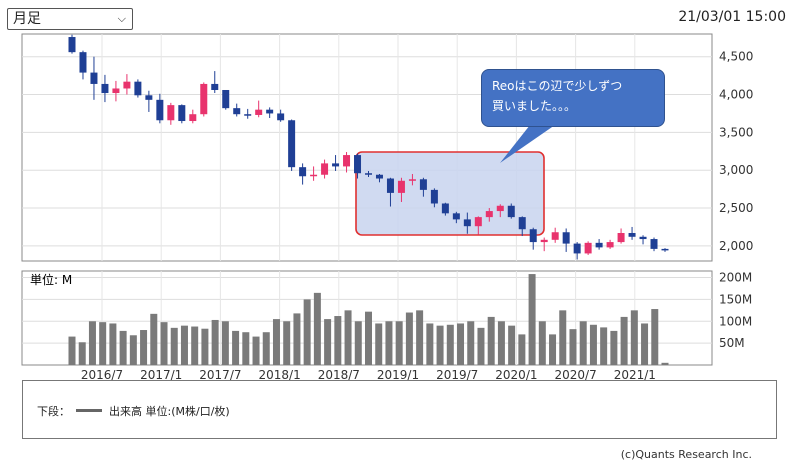  Describe the element at coordinates (89, 410) in the screenshot. I see `volume-legend-swatch` at that location.